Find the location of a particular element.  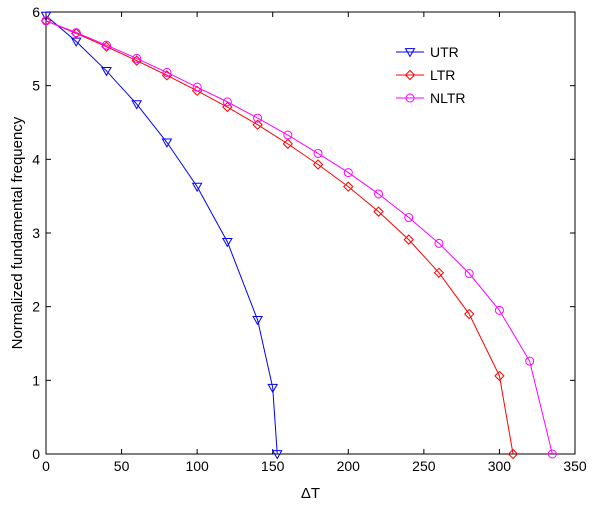

legend-label-utr: UTR is located at coordinates (444, 52).